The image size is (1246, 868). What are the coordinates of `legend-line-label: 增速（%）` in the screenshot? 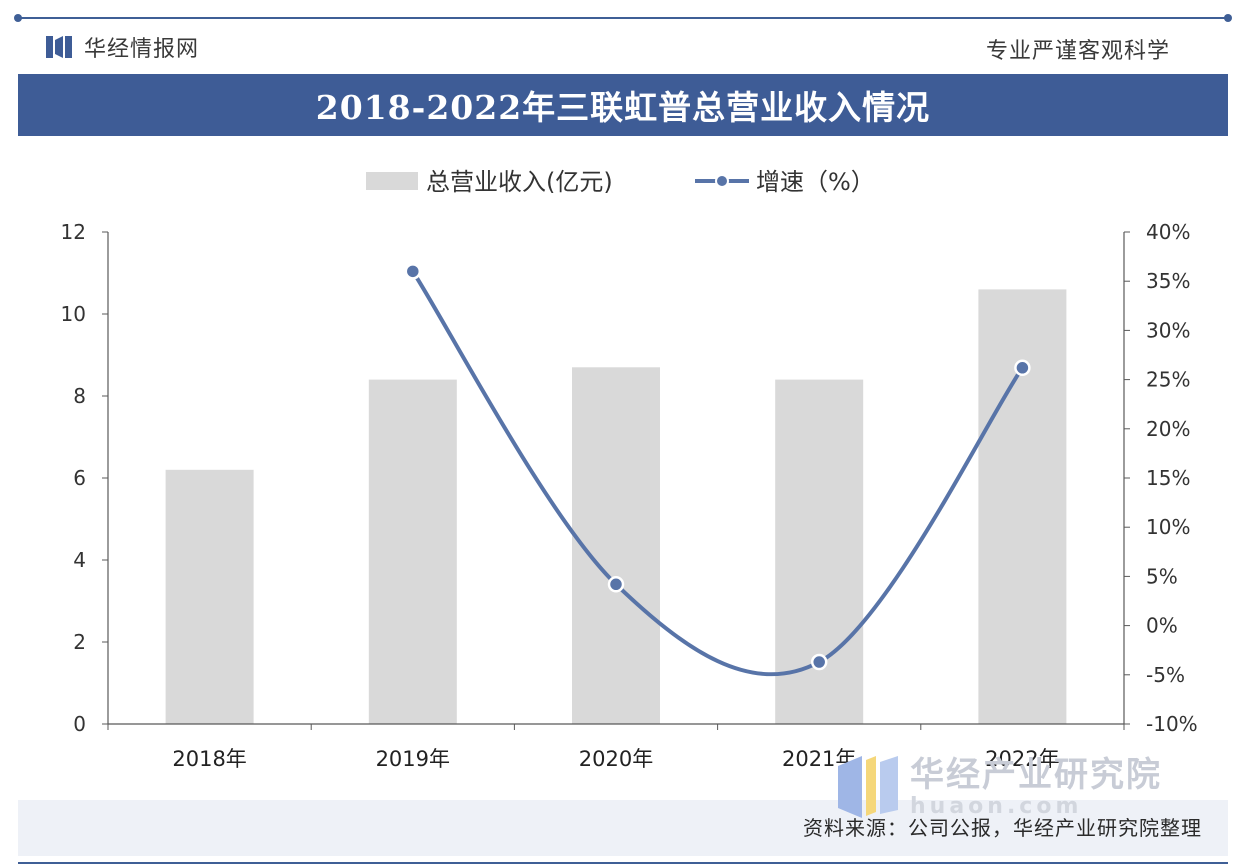 It's located at (815, 182).